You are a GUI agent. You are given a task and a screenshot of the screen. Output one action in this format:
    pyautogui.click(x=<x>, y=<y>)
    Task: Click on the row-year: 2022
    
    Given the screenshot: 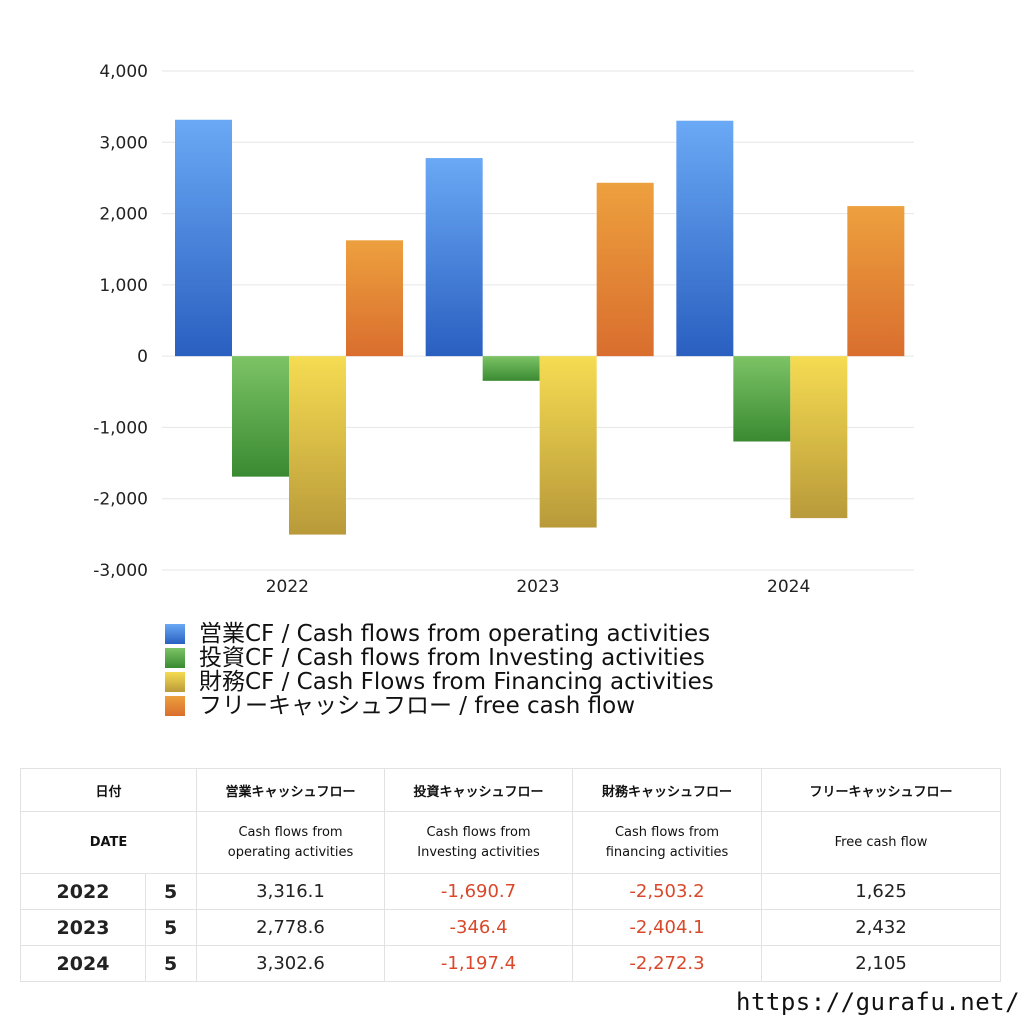 What is the action you would take?
    pyautogui.click(x=83, y=891)
    